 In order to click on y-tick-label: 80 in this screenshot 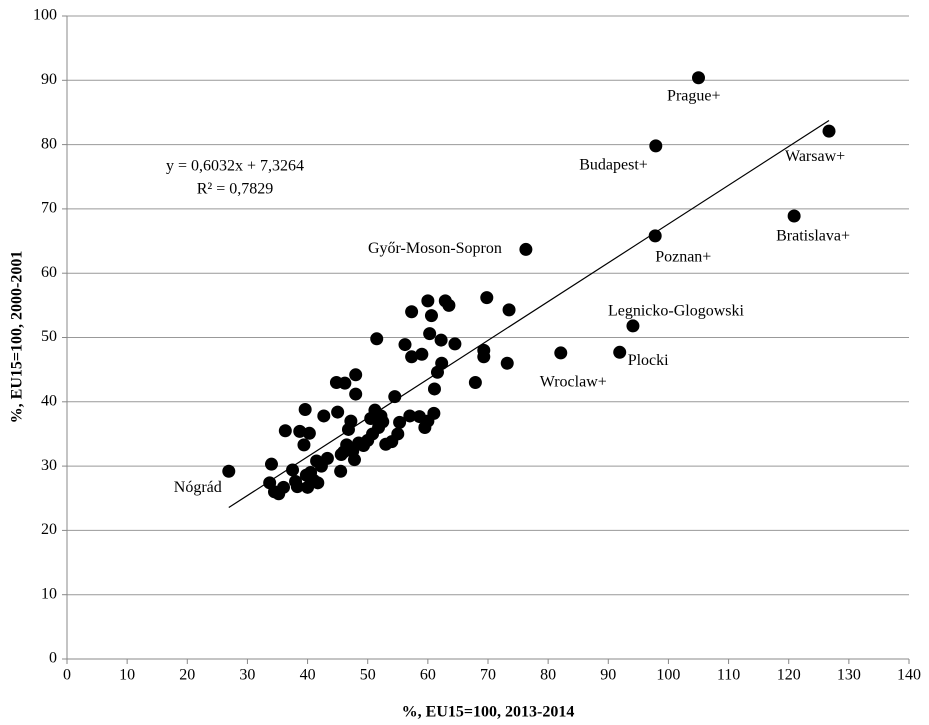, I will do `click(49, 143)`.